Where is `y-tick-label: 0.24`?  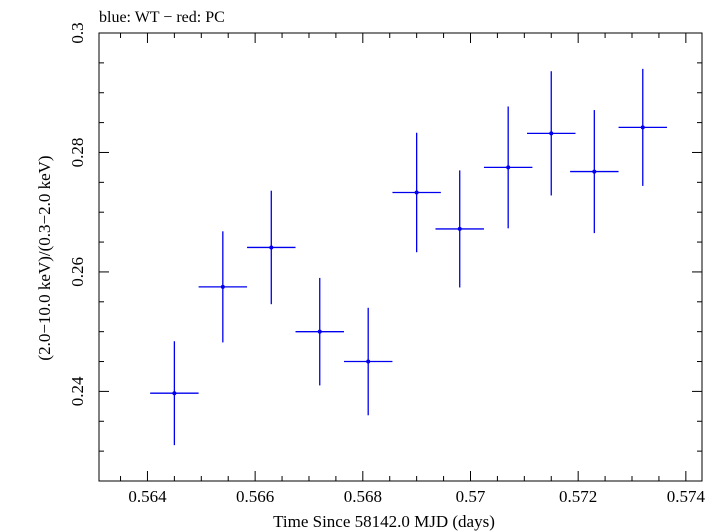 y-tick-label: 0.24 is located at coordinates (77, 391).